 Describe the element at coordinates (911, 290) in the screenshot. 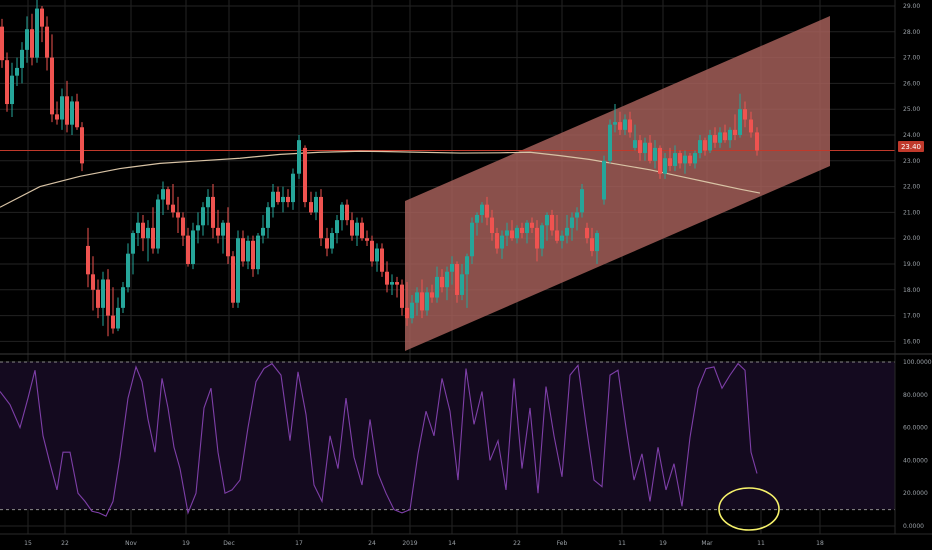

I see `price-axis-label: 18.00` at that location.